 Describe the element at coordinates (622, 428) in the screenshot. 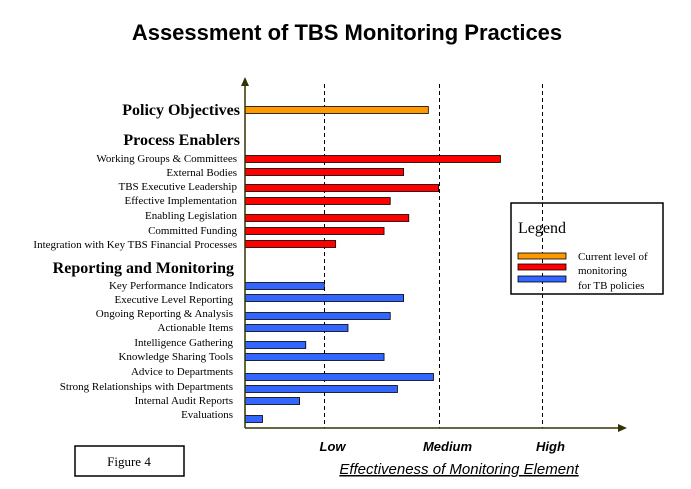

I see `x-axis-arrow-icon` at that location.